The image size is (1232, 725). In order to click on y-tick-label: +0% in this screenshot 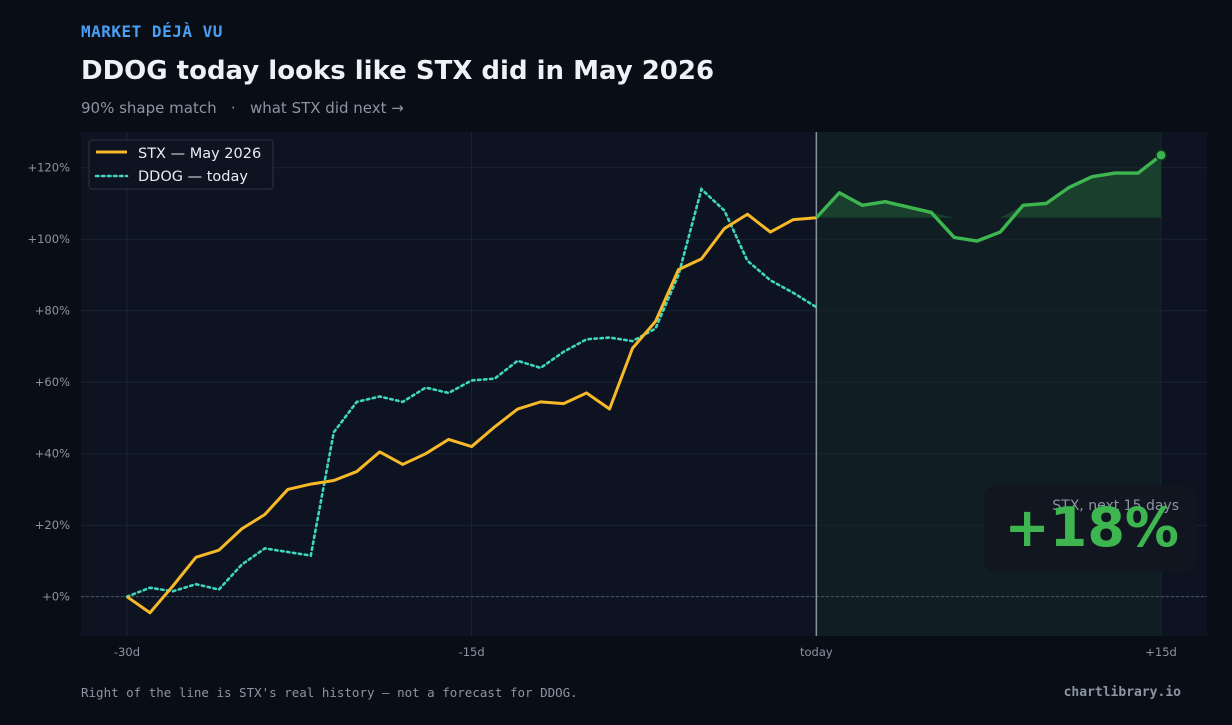, I will do `click(56, 597)`.